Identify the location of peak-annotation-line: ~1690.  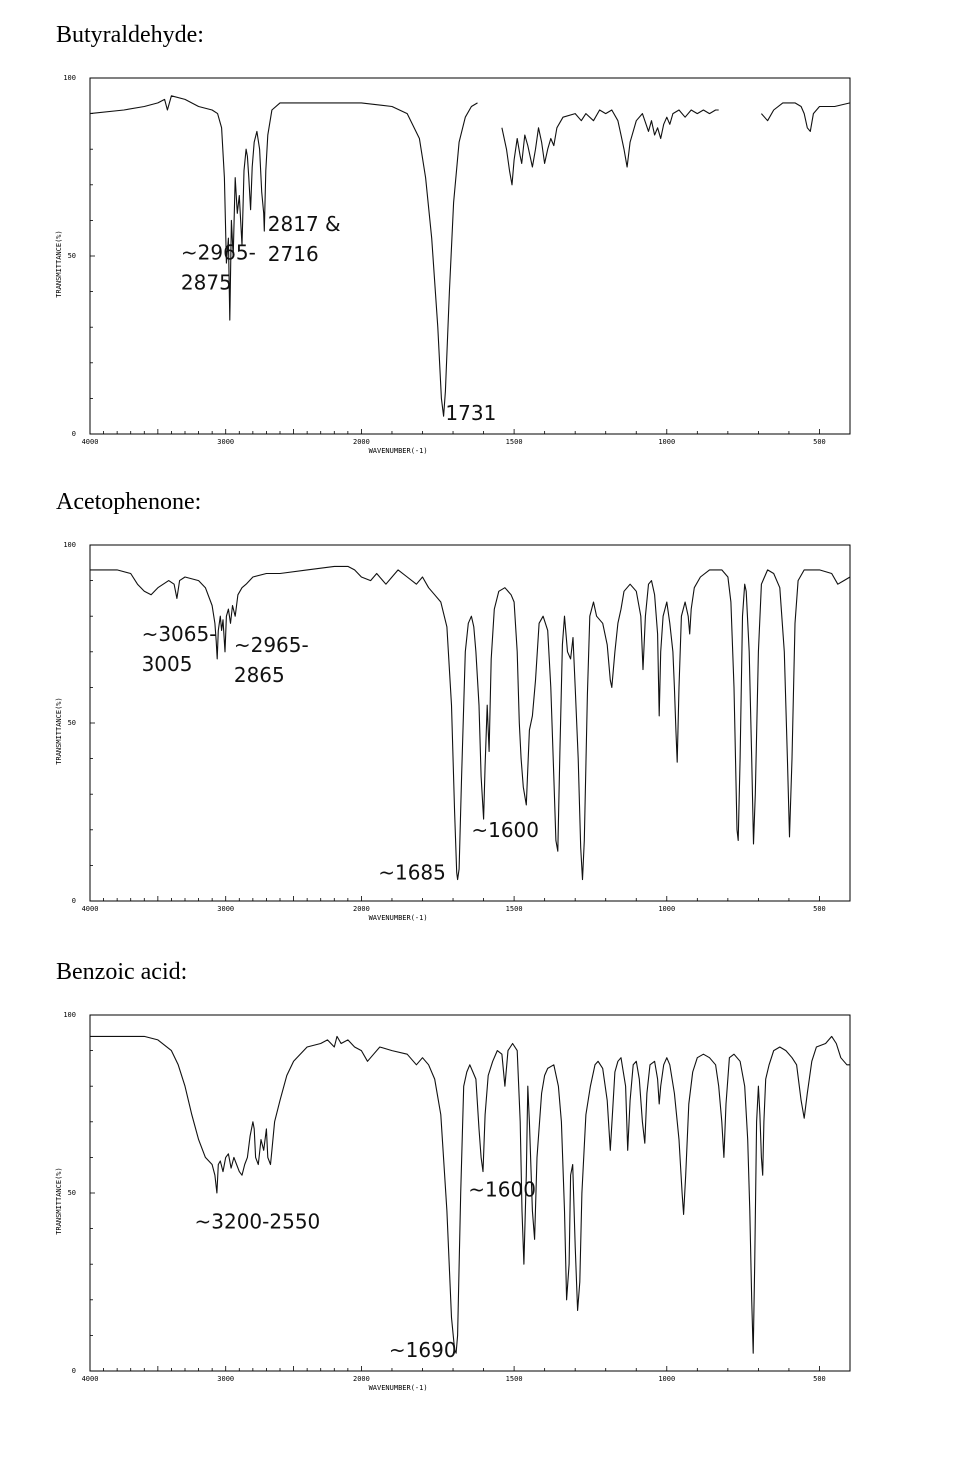
(423, 1350).